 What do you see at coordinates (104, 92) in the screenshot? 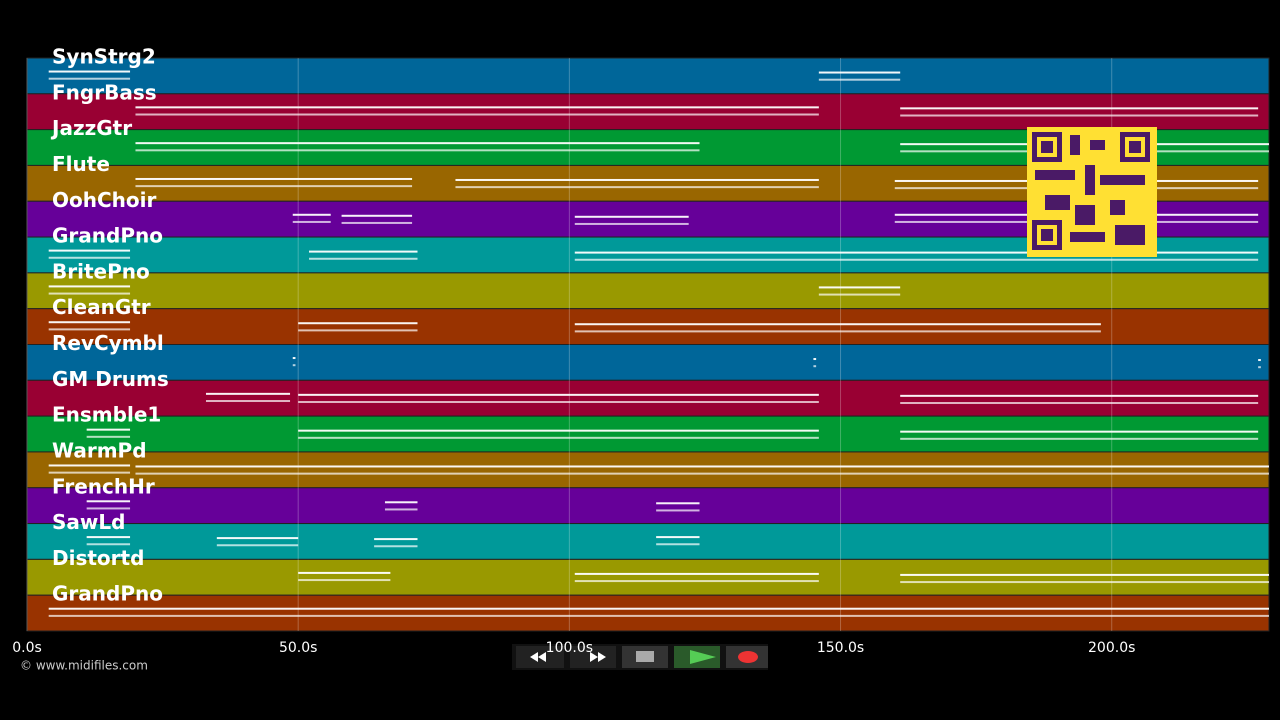
I see `track-name: FngrBass` at bounding box center [104, 92].